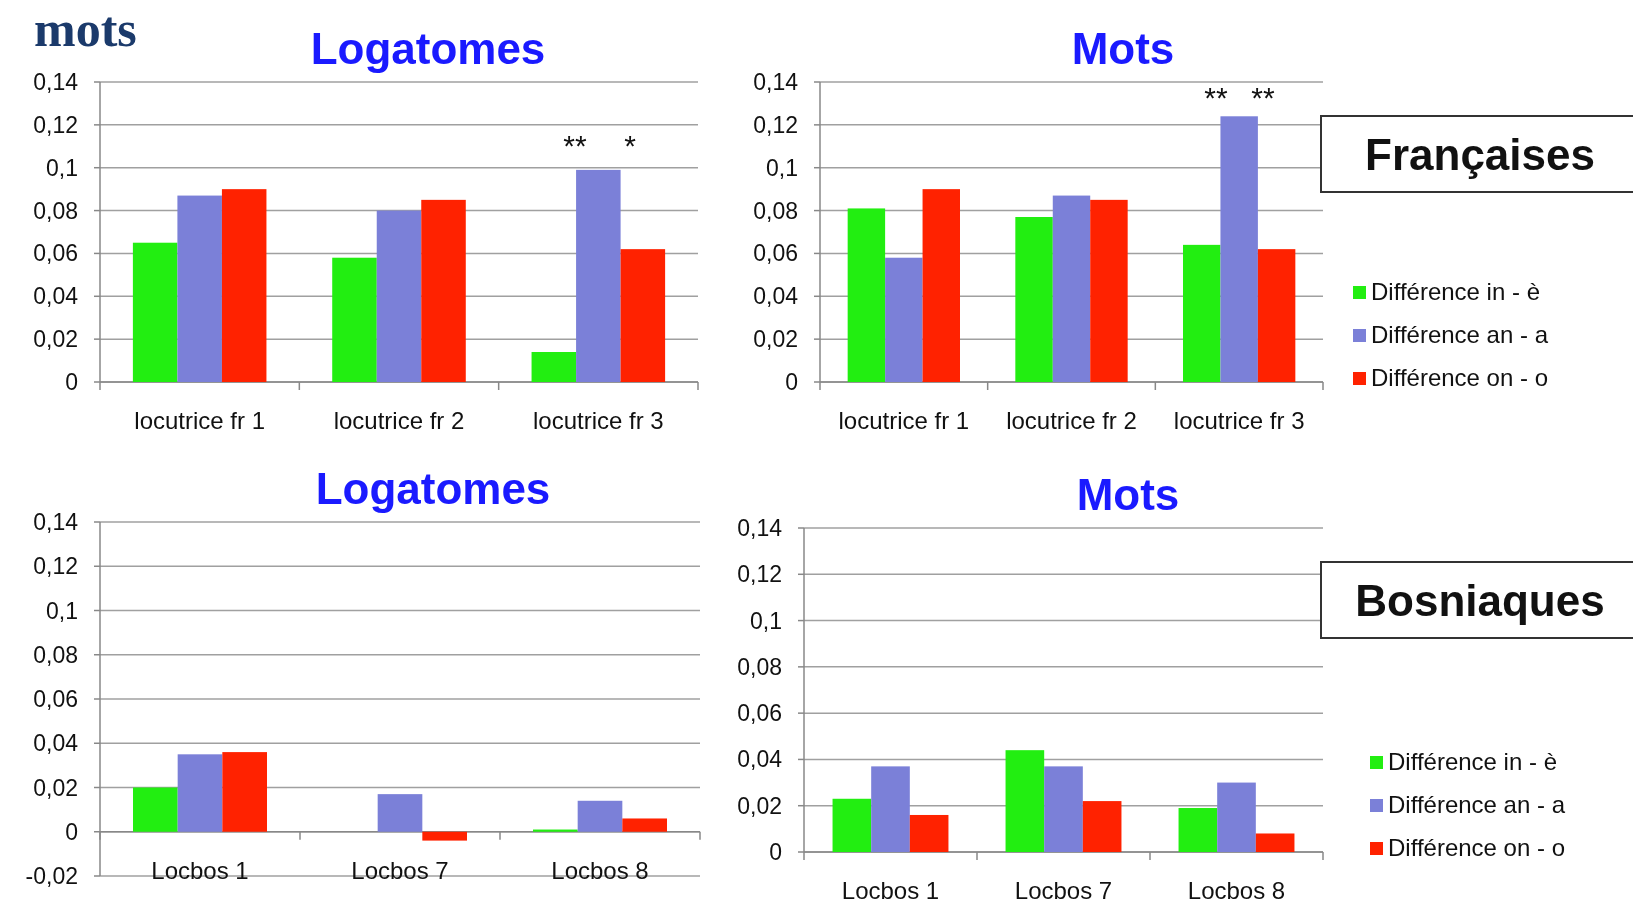  I want to click on text: Bosniaques, so click(1480, 600).